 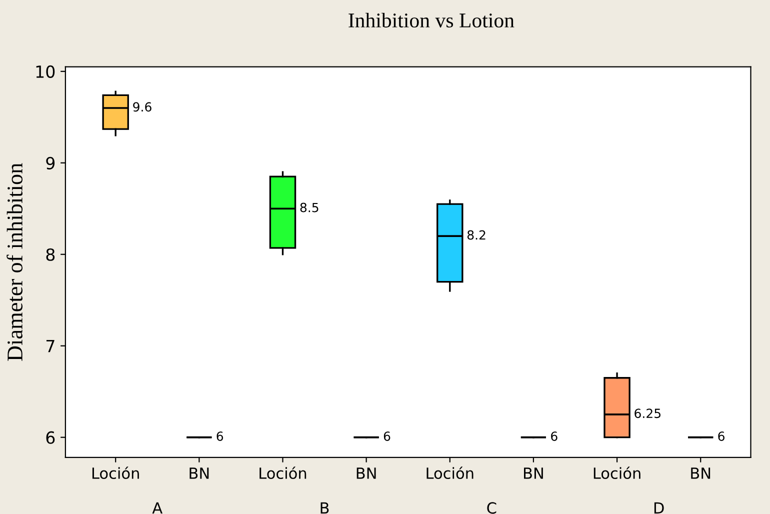 What do you see at coordinates (45, 71) in the screenshot?
I see `y-tick-label: 10` at bounding box center [45, 71].